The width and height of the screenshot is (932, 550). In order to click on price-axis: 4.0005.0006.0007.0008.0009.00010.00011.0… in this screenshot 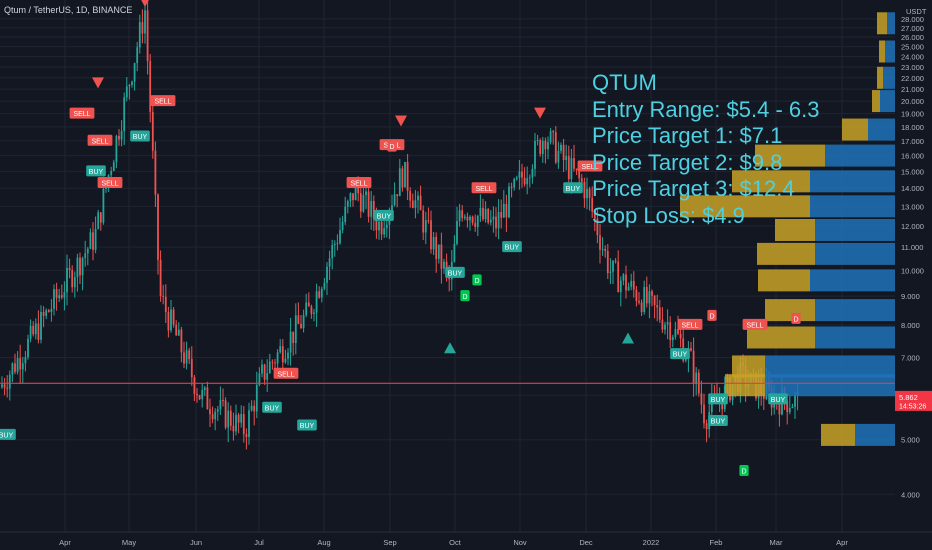, I will do `click(913, 275)`.